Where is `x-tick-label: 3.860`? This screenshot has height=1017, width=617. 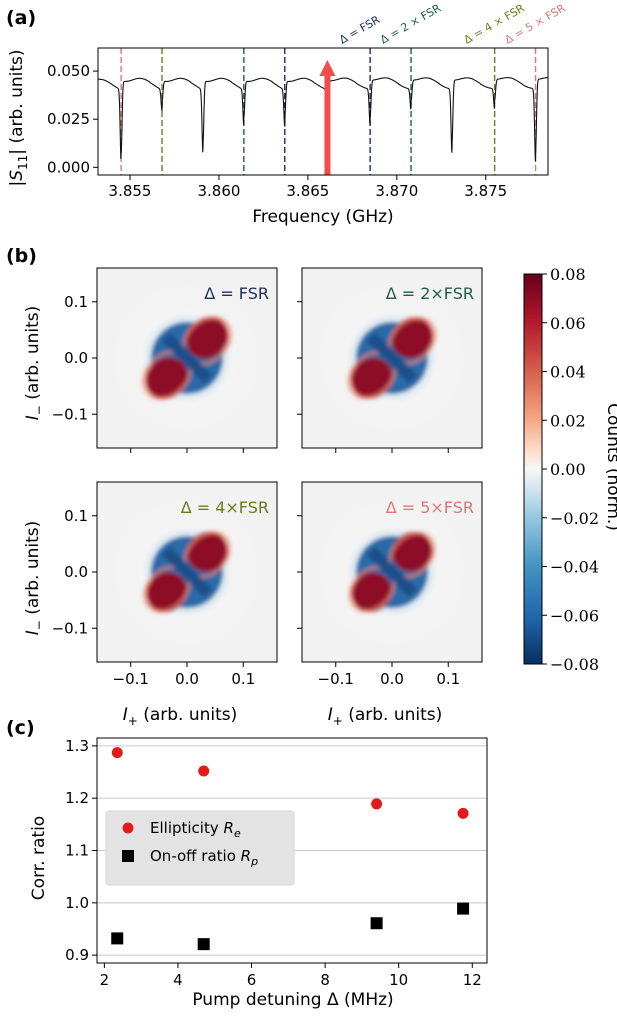
x-tick-label: 3.860 is located at coordinates (218, 191).